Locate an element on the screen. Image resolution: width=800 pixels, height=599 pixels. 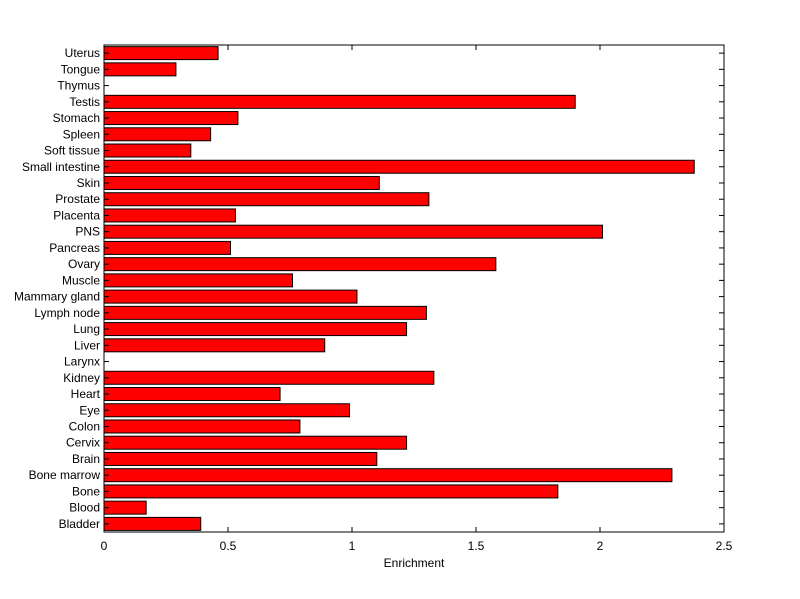
x-tick-label: 1 is located at coordinates (352, 546).